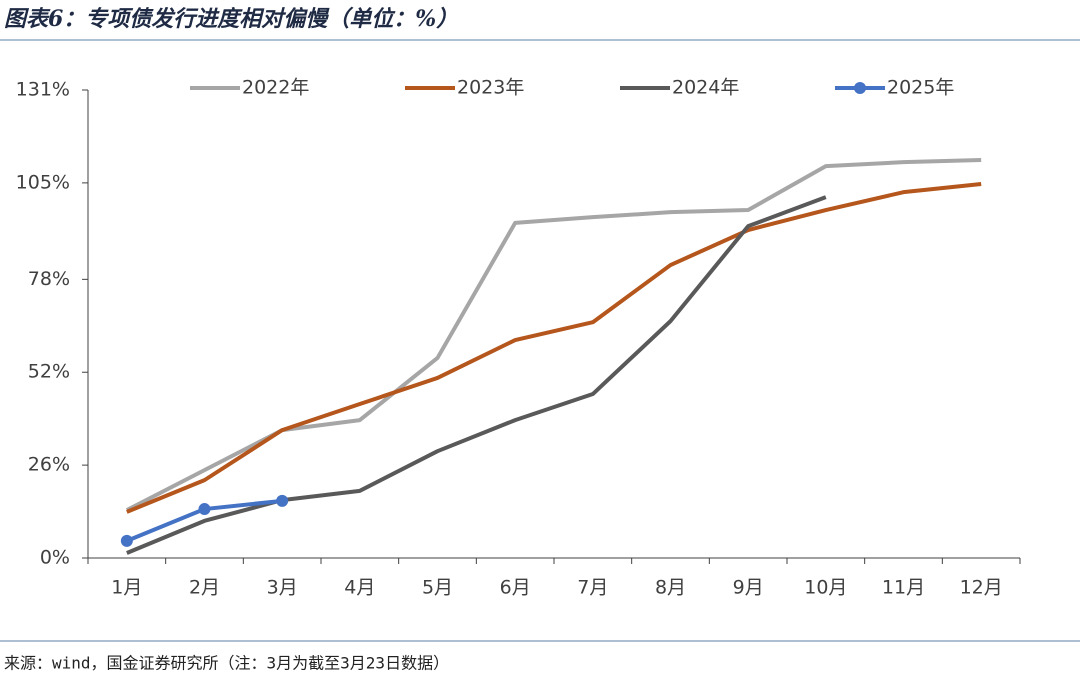 The width and height of the screenshot is (1080, 693). Describe the element at coordinates (592, 588) in the screenshot. I see `x-tick-label: 7月` at that location.